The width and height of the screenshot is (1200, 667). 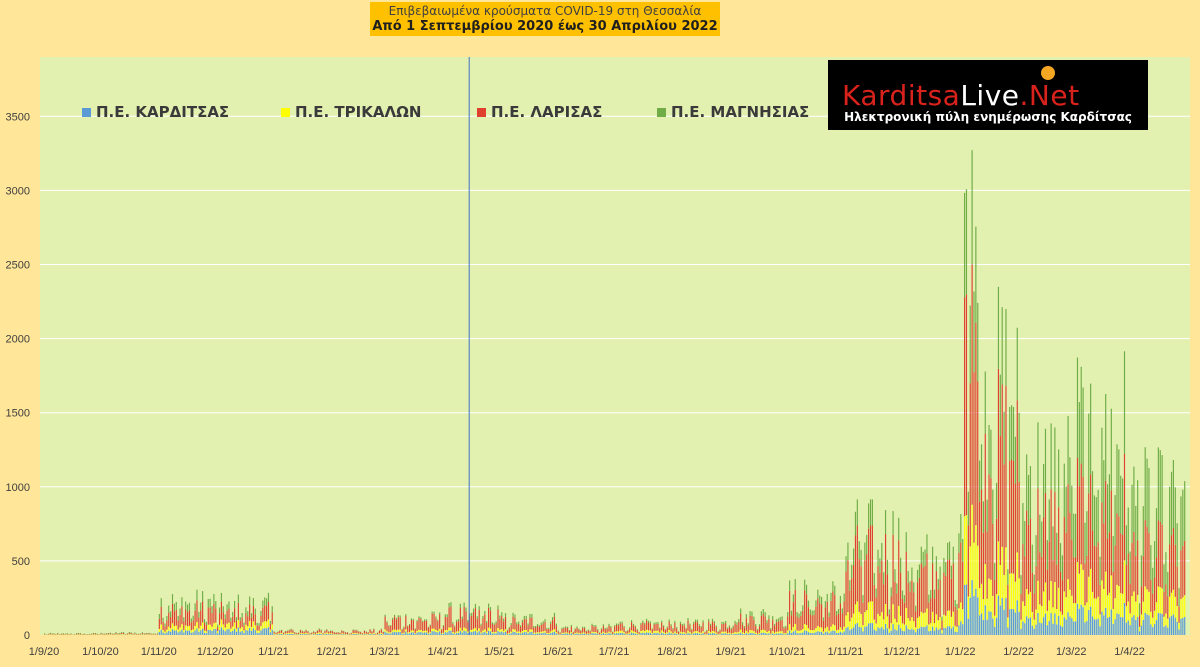 I want to click on x-tick-label: 1/11/21, so click(x=846, y=652).